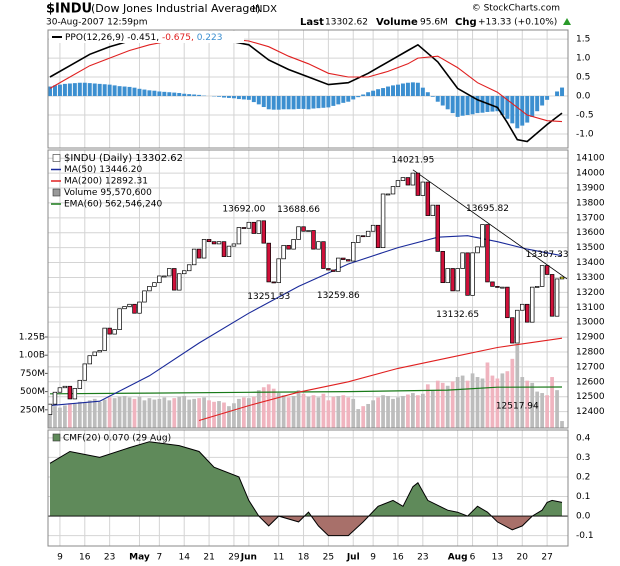  What do you see at coordinates (278, 558) in the screenshot?
I see `x-tick-label: 11` at bounding box center [278, 558].